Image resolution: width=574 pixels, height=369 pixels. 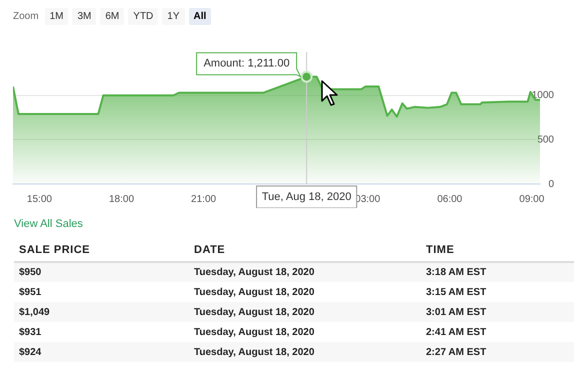 I want to click on text: View All Sales, so click(x=48, y=224).